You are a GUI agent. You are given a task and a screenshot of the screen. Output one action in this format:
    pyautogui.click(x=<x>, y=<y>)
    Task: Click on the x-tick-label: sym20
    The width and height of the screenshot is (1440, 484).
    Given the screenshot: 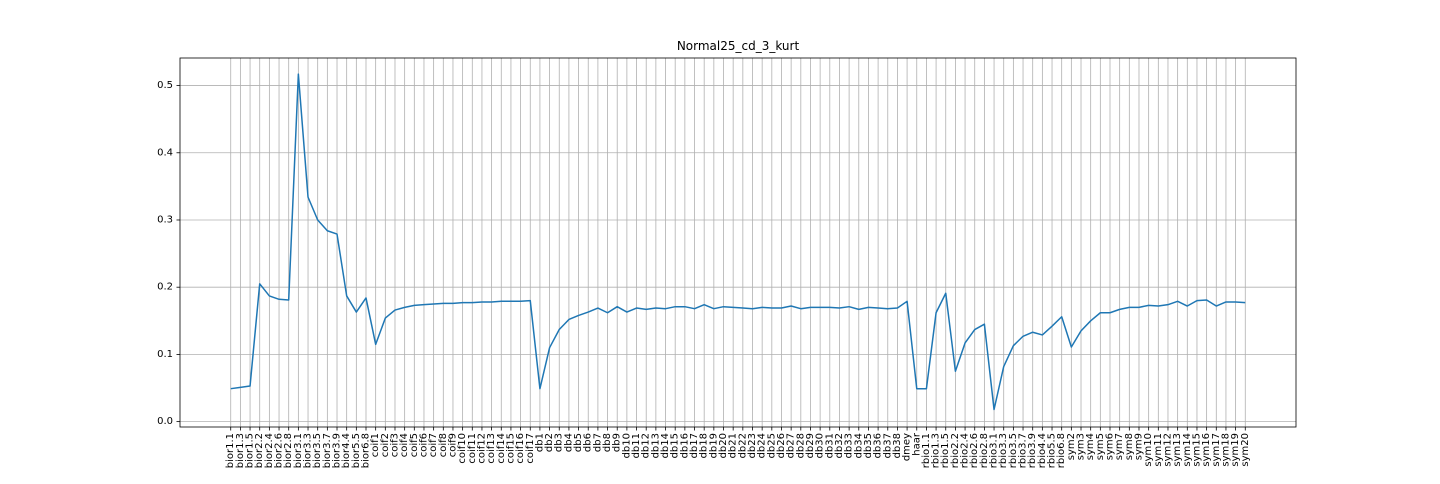 What is the action you would take?
    pyautogui.click(x=1245, y=450)
    